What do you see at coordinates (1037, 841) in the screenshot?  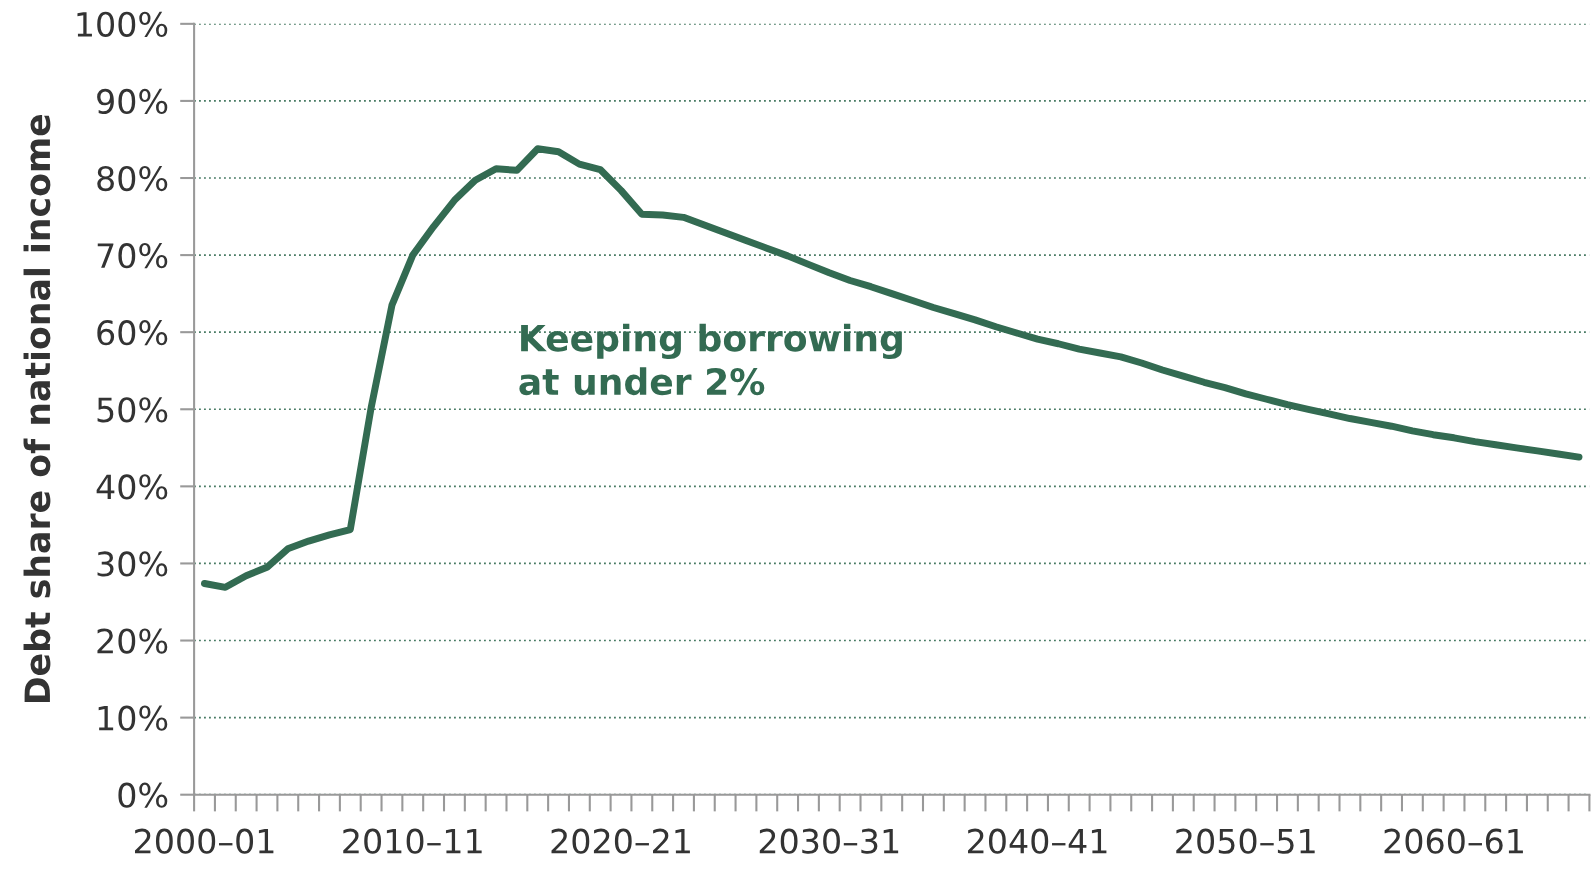 I see `x-tick-label: 2040–41` at bounding box center [1037, 841].